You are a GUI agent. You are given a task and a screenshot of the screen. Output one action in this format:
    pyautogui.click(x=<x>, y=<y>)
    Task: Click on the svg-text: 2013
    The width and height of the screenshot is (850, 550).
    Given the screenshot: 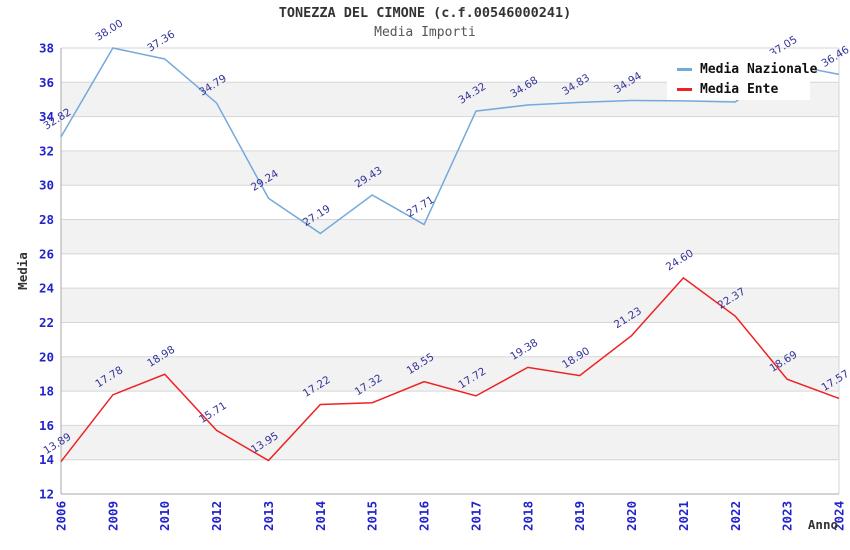 What is the action you would take?
    pyautogui.click(x=268, y=516)
    